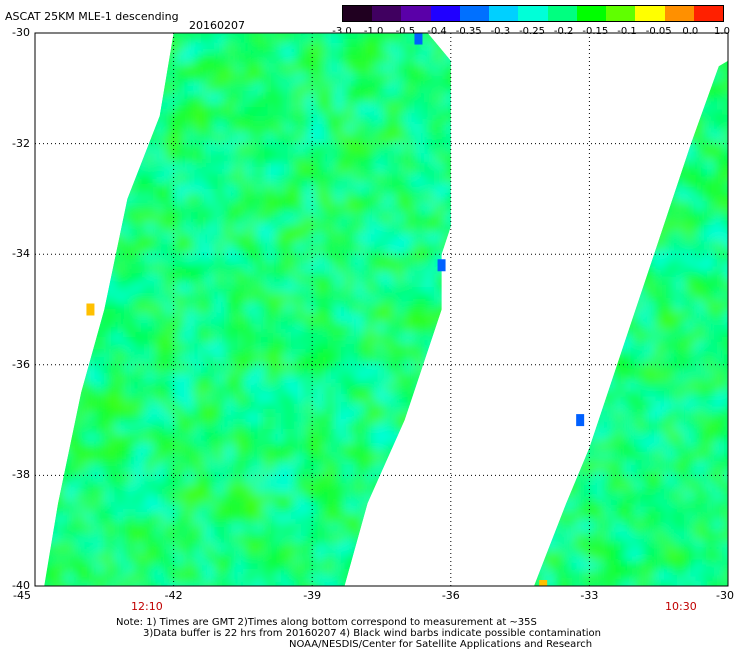 The height and width of the screenshot is (651, 740). Describe the element at coordinates (595, 31) in the screenshot. I see `colorbar-tick-label: -0.15` at that location.